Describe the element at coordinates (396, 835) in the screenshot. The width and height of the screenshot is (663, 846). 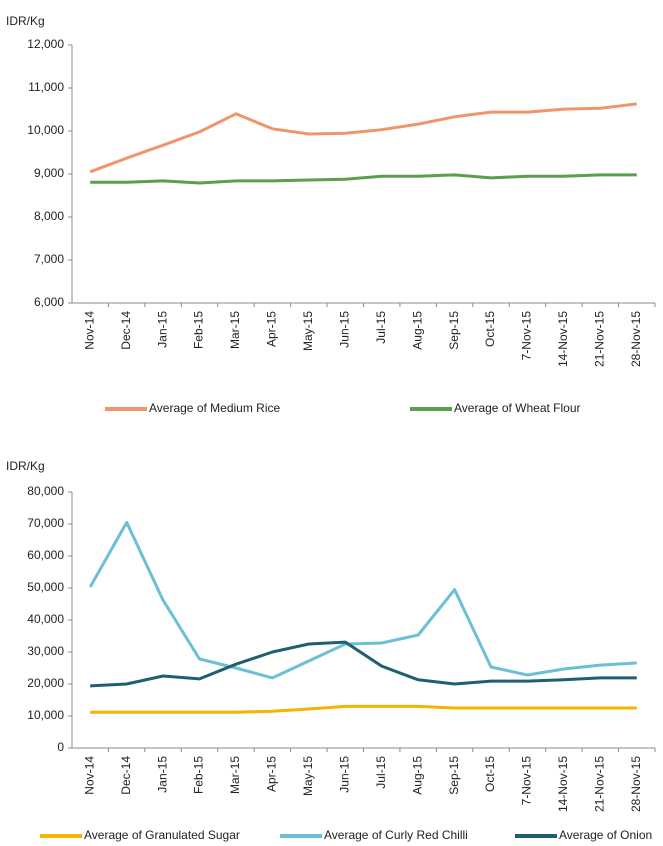
I see `legend-label: Average of Curly Red Chilli` at that location.